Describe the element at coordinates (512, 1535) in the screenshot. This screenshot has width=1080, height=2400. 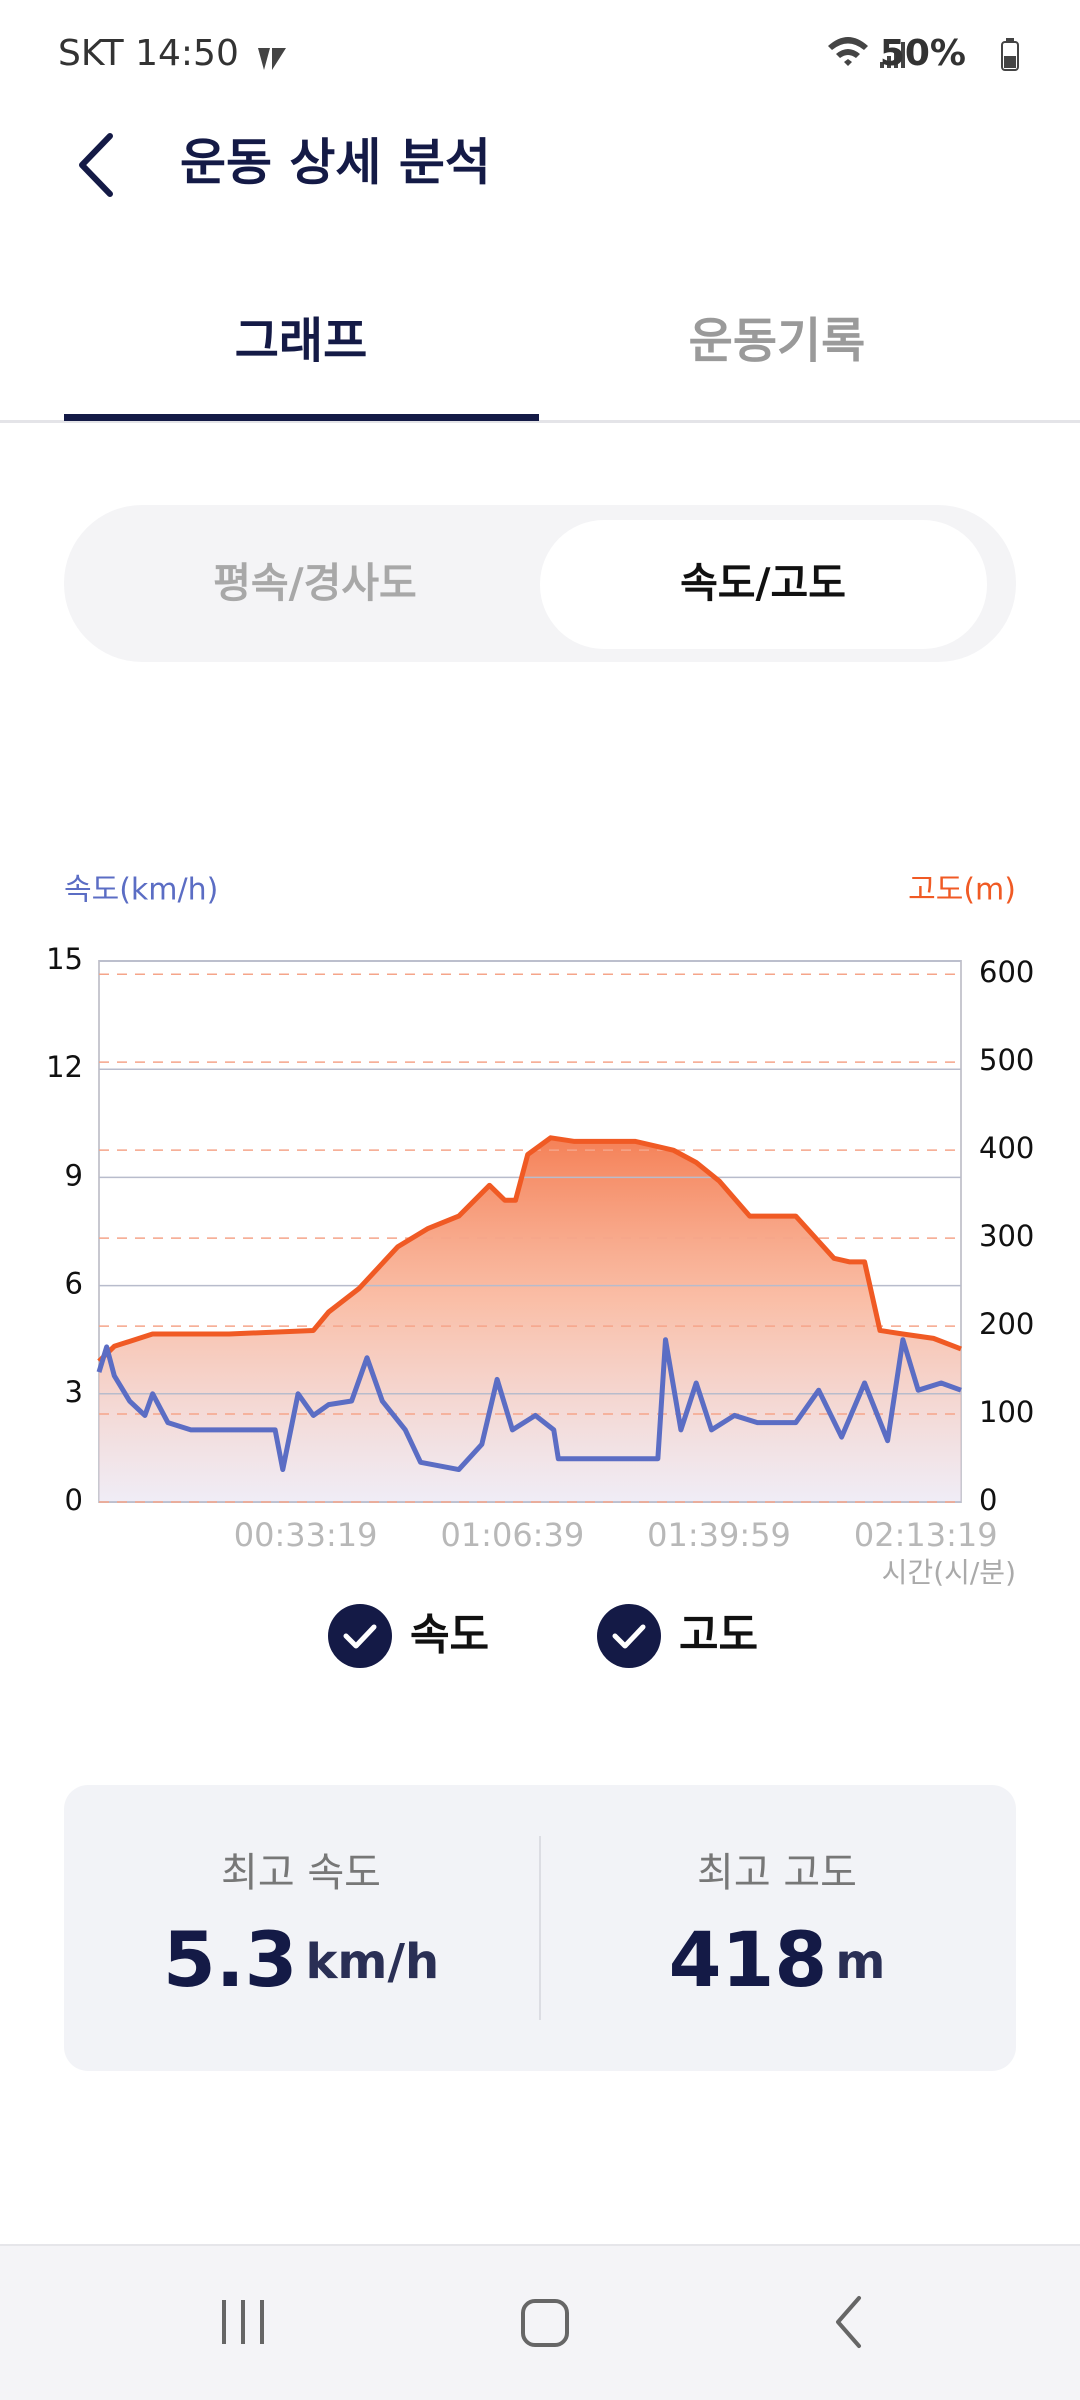
I see `x-tick-label: 01:06:39` at that location.